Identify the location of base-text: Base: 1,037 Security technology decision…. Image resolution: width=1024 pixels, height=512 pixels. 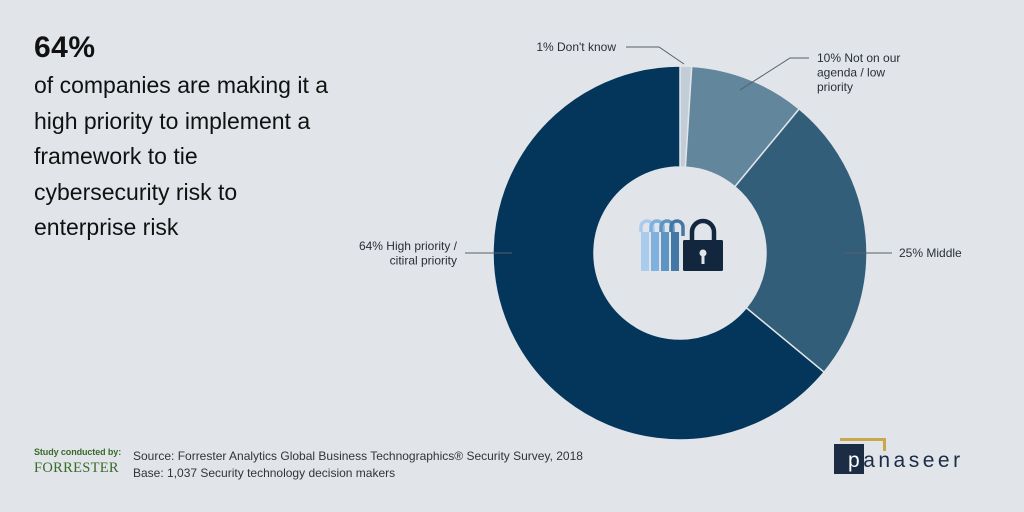
(264, 473).